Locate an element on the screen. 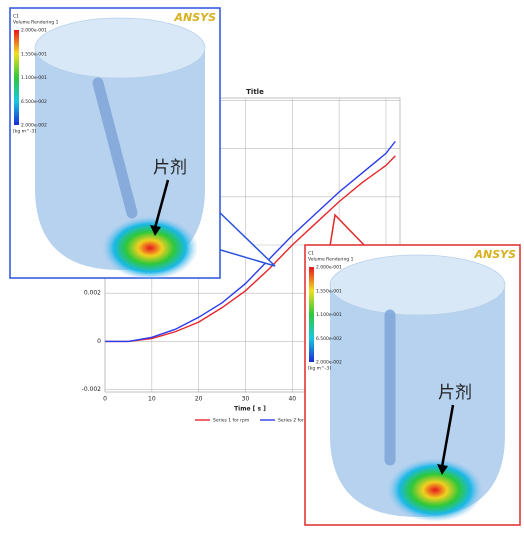  y-tick-label: 0 is located at coordinates (99, 341).